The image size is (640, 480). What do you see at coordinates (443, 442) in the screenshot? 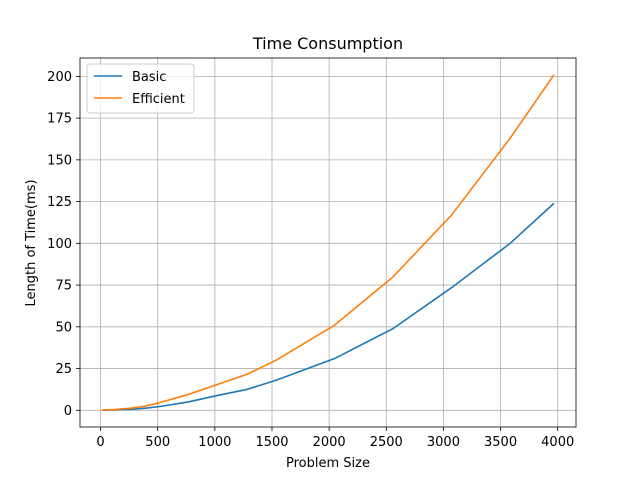
I see `x-tick-label: 3000` at bounding box center [443, 442].